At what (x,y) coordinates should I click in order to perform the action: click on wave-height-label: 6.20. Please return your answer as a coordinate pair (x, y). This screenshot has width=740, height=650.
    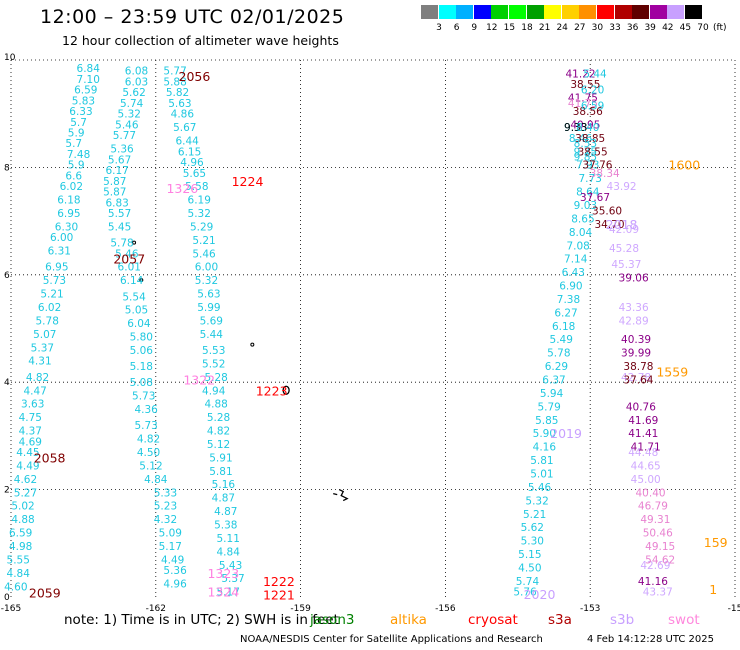
    Looking at the image, I should click on (592, 91).